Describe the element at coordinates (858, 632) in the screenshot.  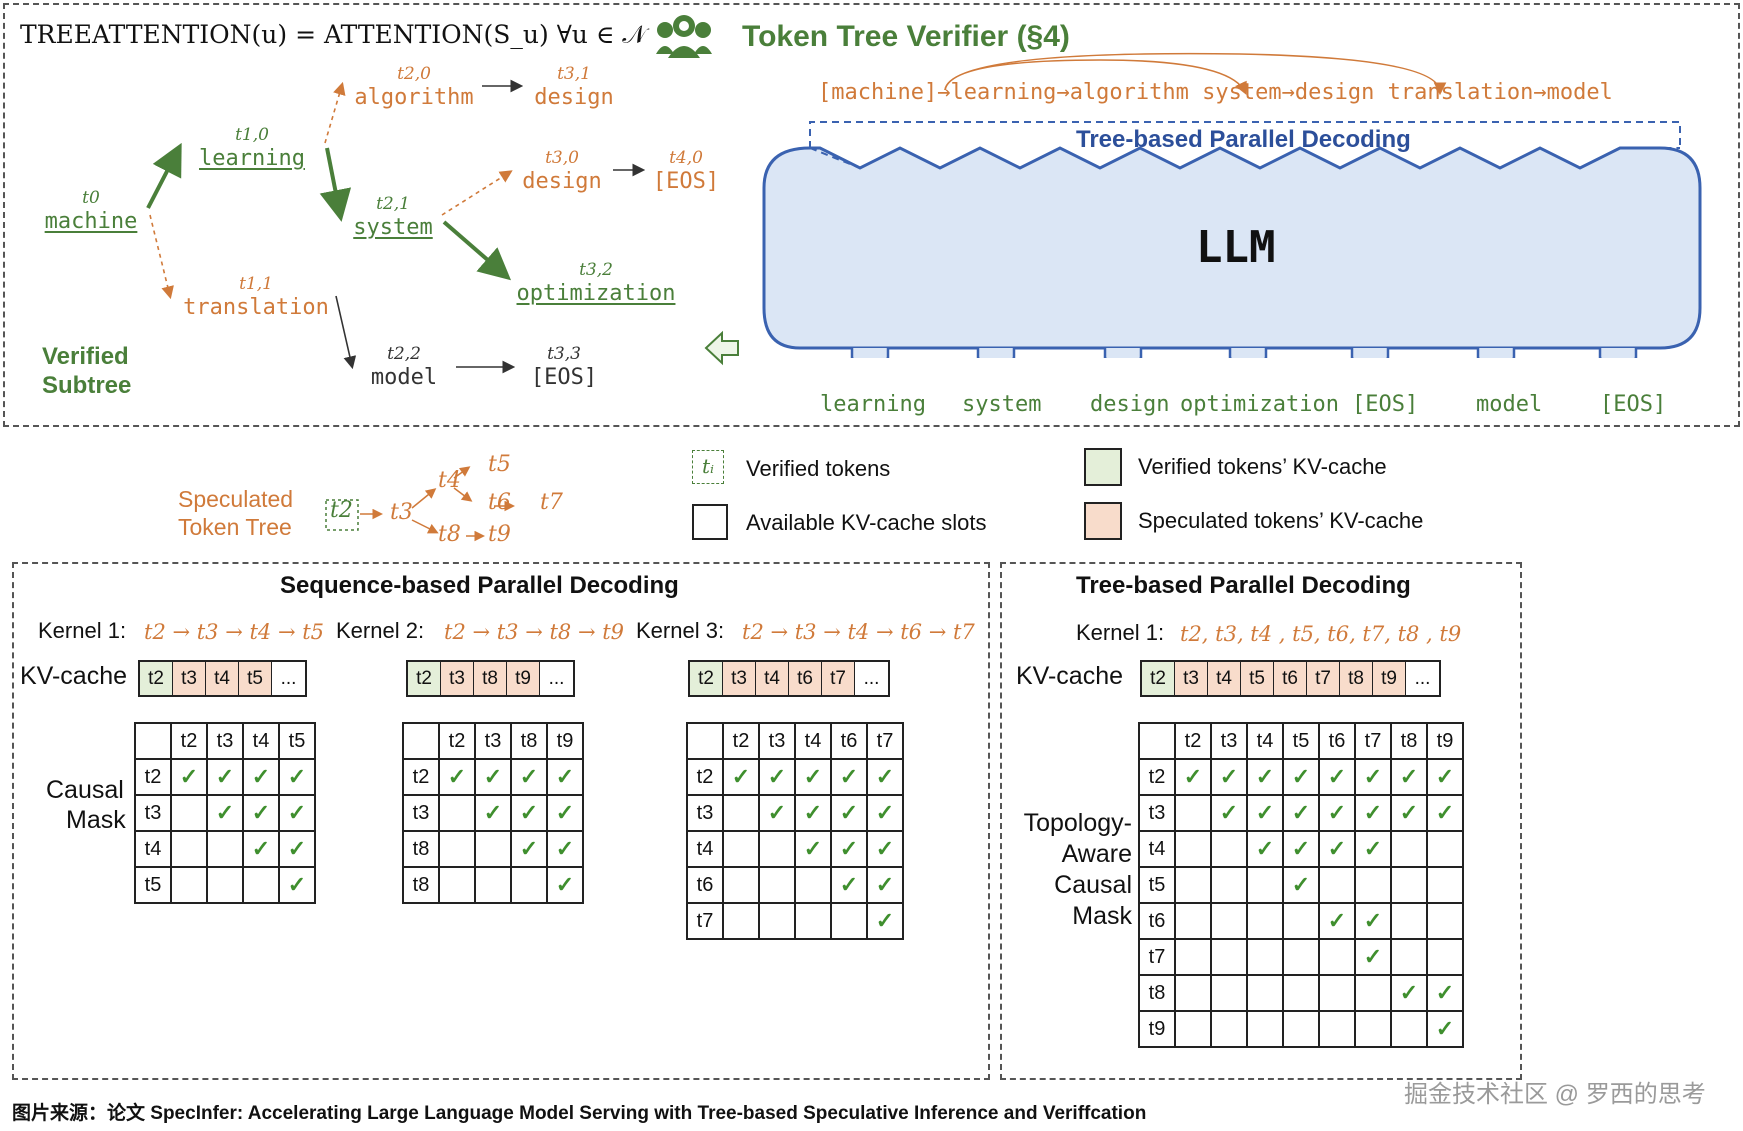
I see `kernel-3-seq: t2 → t3 → t4 → t6 → t7` at that location.